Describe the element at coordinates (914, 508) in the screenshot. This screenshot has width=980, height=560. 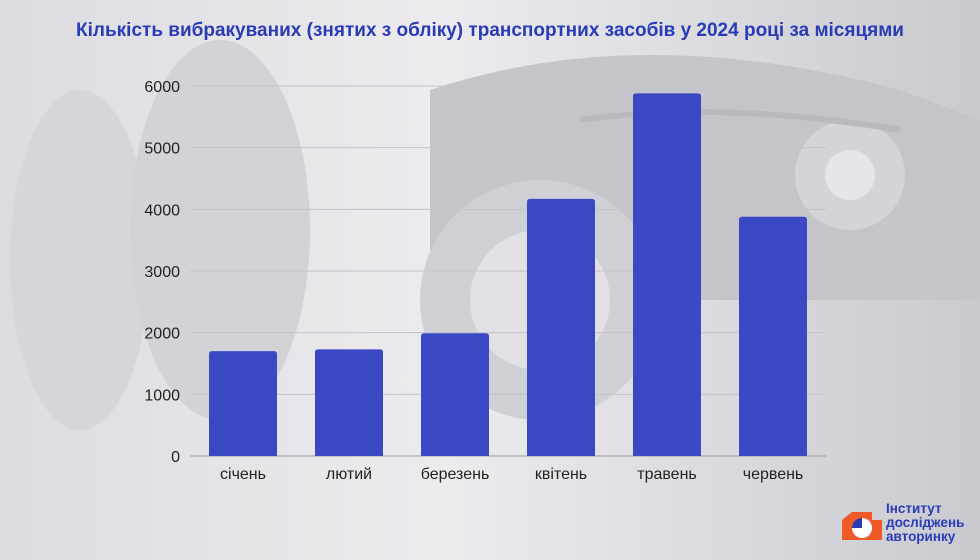
I see `logo-line-1: Інститут` at that location.